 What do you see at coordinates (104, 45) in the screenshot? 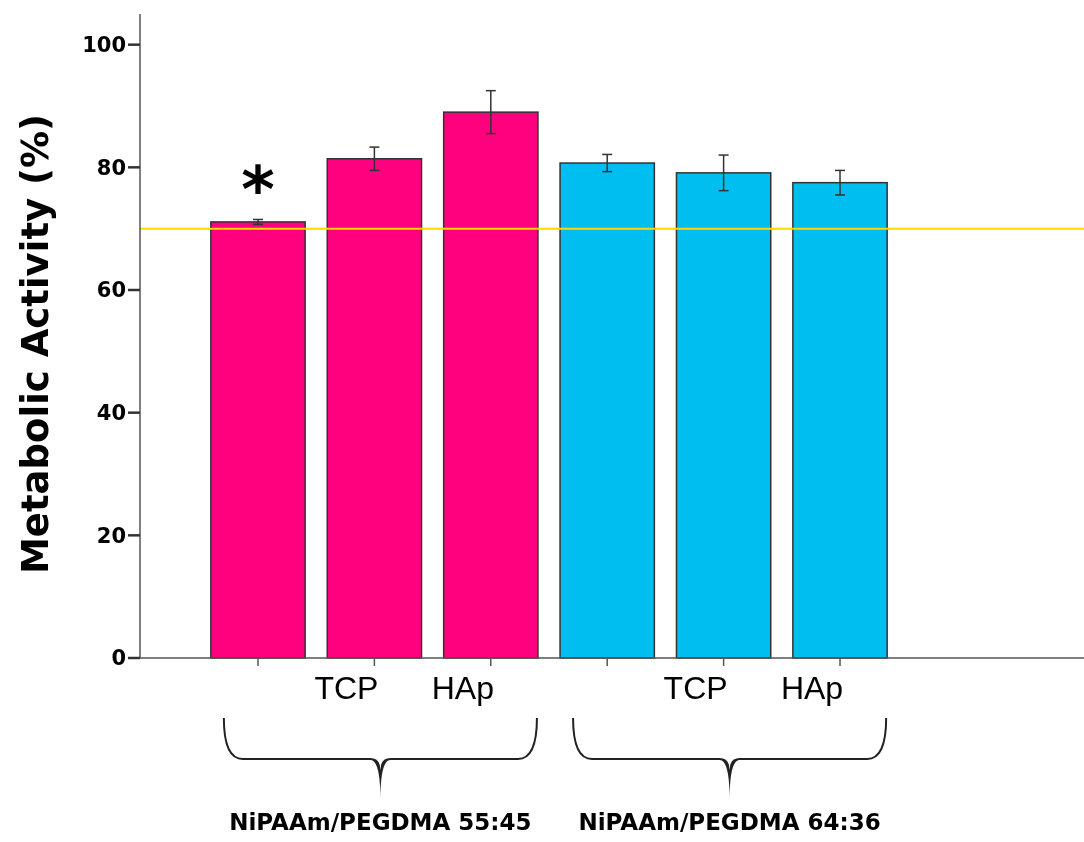
I see `y-tick-label: 100` at bounding box center [104, 45].